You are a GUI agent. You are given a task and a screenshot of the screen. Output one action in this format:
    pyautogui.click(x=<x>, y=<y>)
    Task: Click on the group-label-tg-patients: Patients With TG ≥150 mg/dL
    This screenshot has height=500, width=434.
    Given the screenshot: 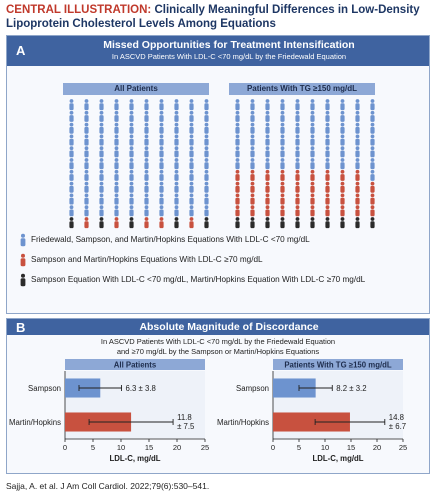 What is the action you would take?
    pyautogui.click(x=302, y=89)
    